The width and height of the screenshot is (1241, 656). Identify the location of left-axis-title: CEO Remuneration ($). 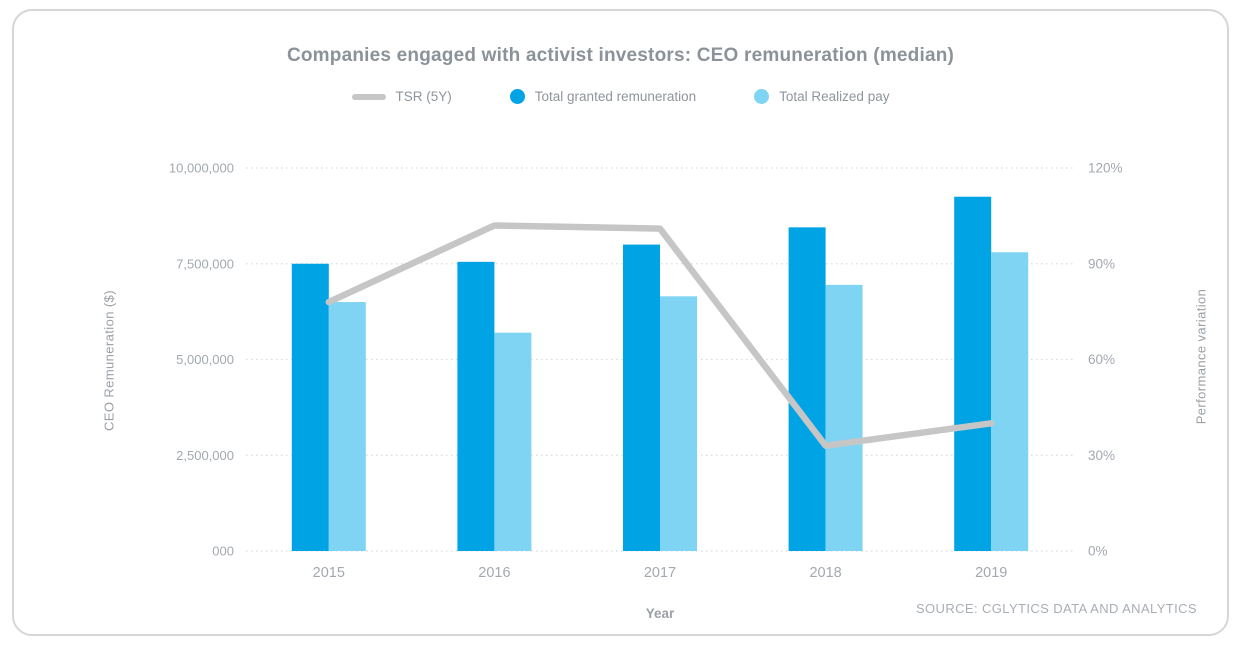
(109, 360).